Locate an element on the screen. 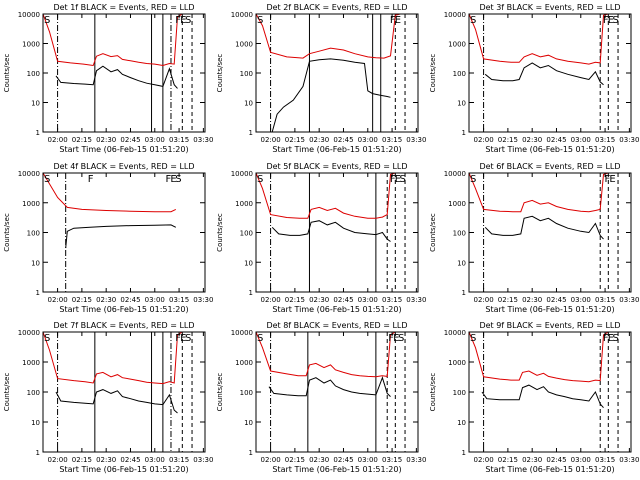 The height and width of the screenshot is (480, 640). y-tick-label: 10 is located at coordinates (35, 104).